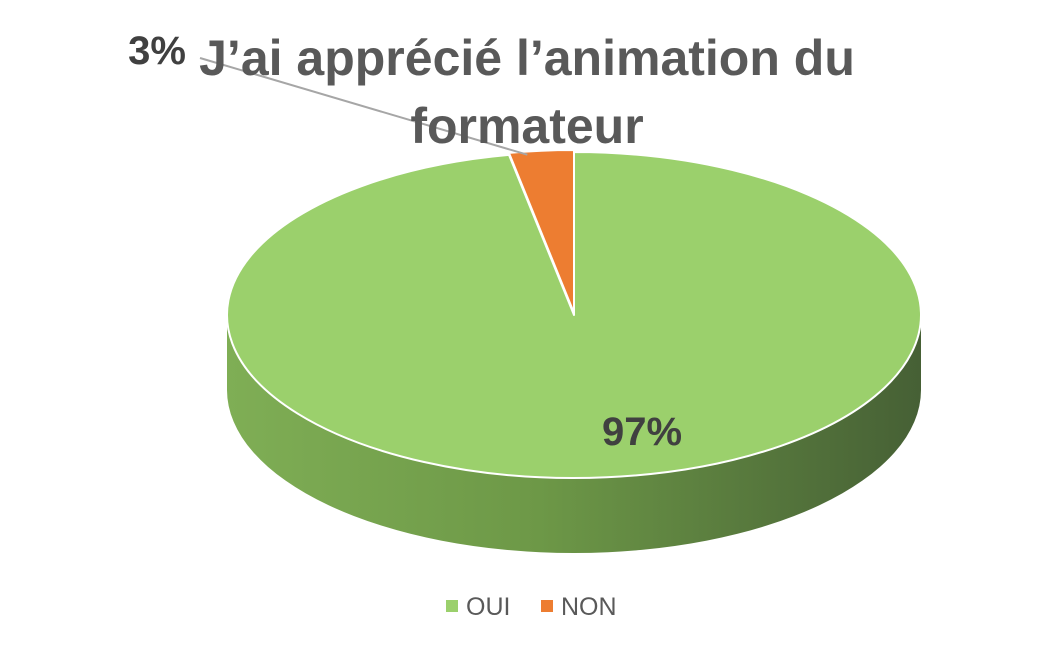  I want to click on legend-label-oui: OUI, so click(488, 607).